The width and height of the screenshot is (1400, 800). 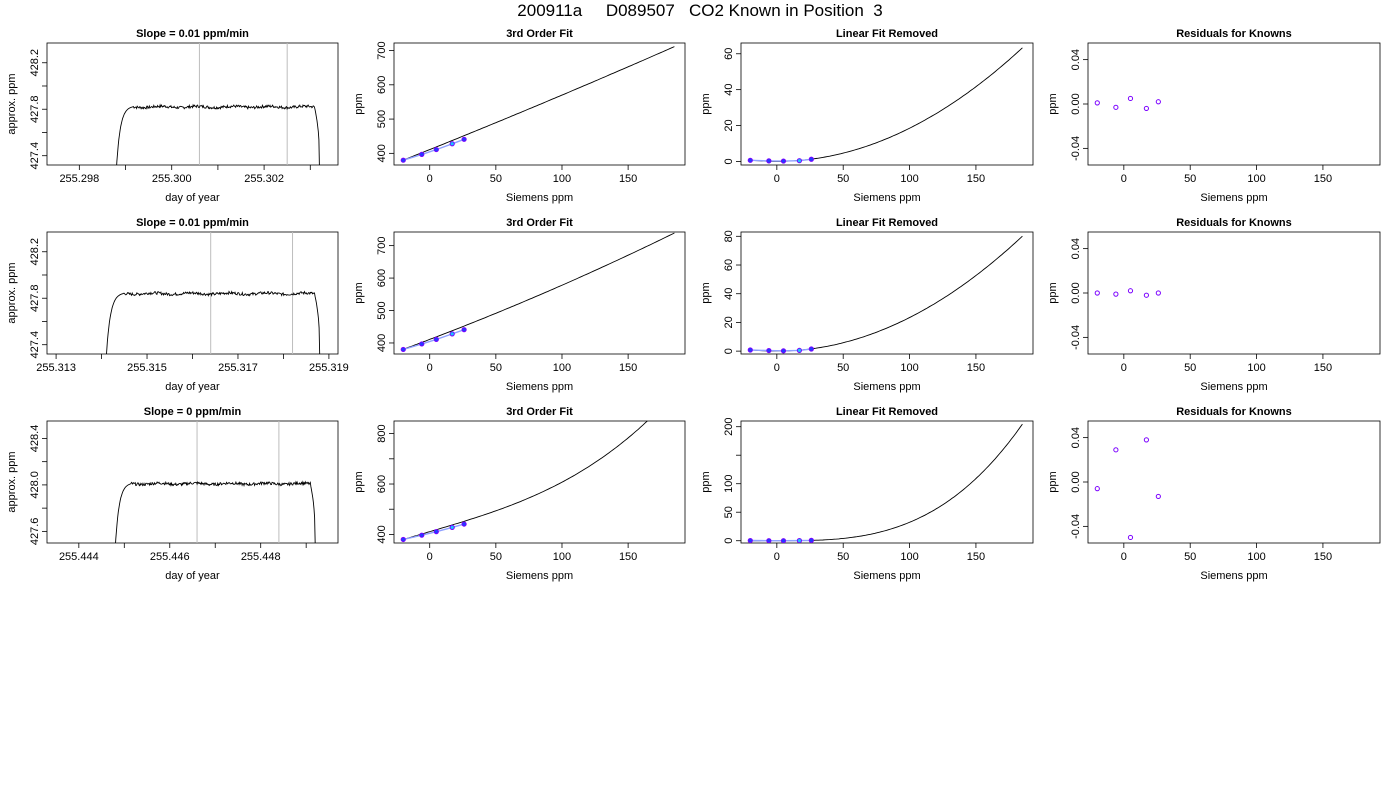 I want to click on chart-0-2-ytick-label: 20, so click(x=729, y=125).